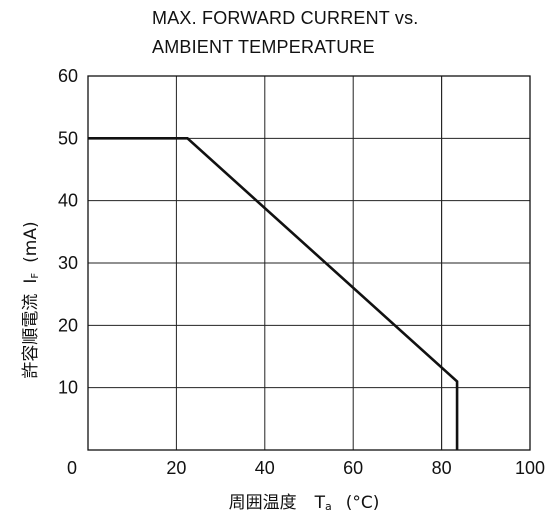  I want to click on y-tick-label-50: 50, so click(68, 138).